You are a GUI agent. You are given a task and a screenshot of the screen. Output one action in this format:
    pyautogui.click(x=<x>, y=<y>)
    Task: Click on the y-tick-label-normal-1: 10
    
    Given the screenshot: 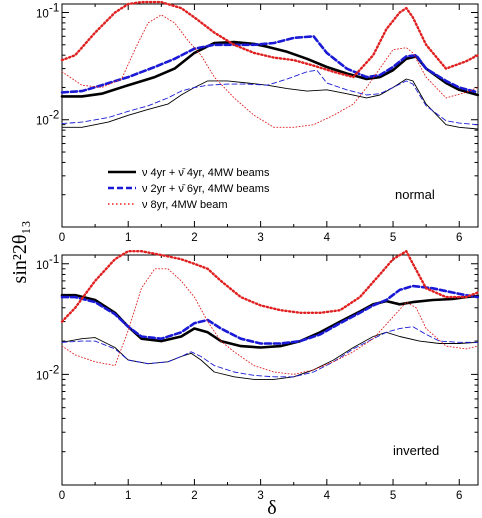 What is the action you would take?
    pyautogui.click(x=42, y=122)
    